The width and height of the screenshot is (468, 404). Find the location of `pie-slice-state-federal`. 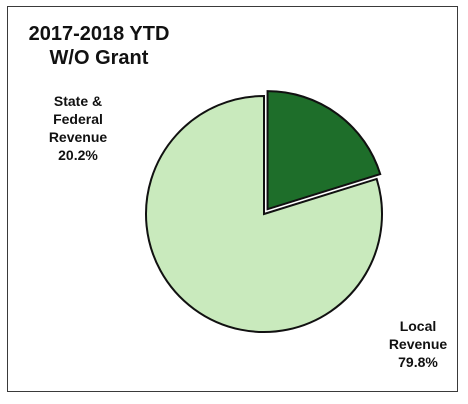

pie-slice-state-federal is located at coordinates (324, 150).